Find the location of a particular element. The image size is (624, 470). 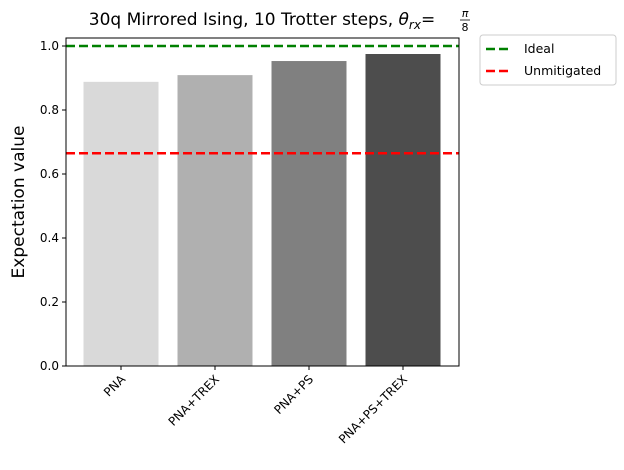

legend-frame is located at coordinates (548, 60).